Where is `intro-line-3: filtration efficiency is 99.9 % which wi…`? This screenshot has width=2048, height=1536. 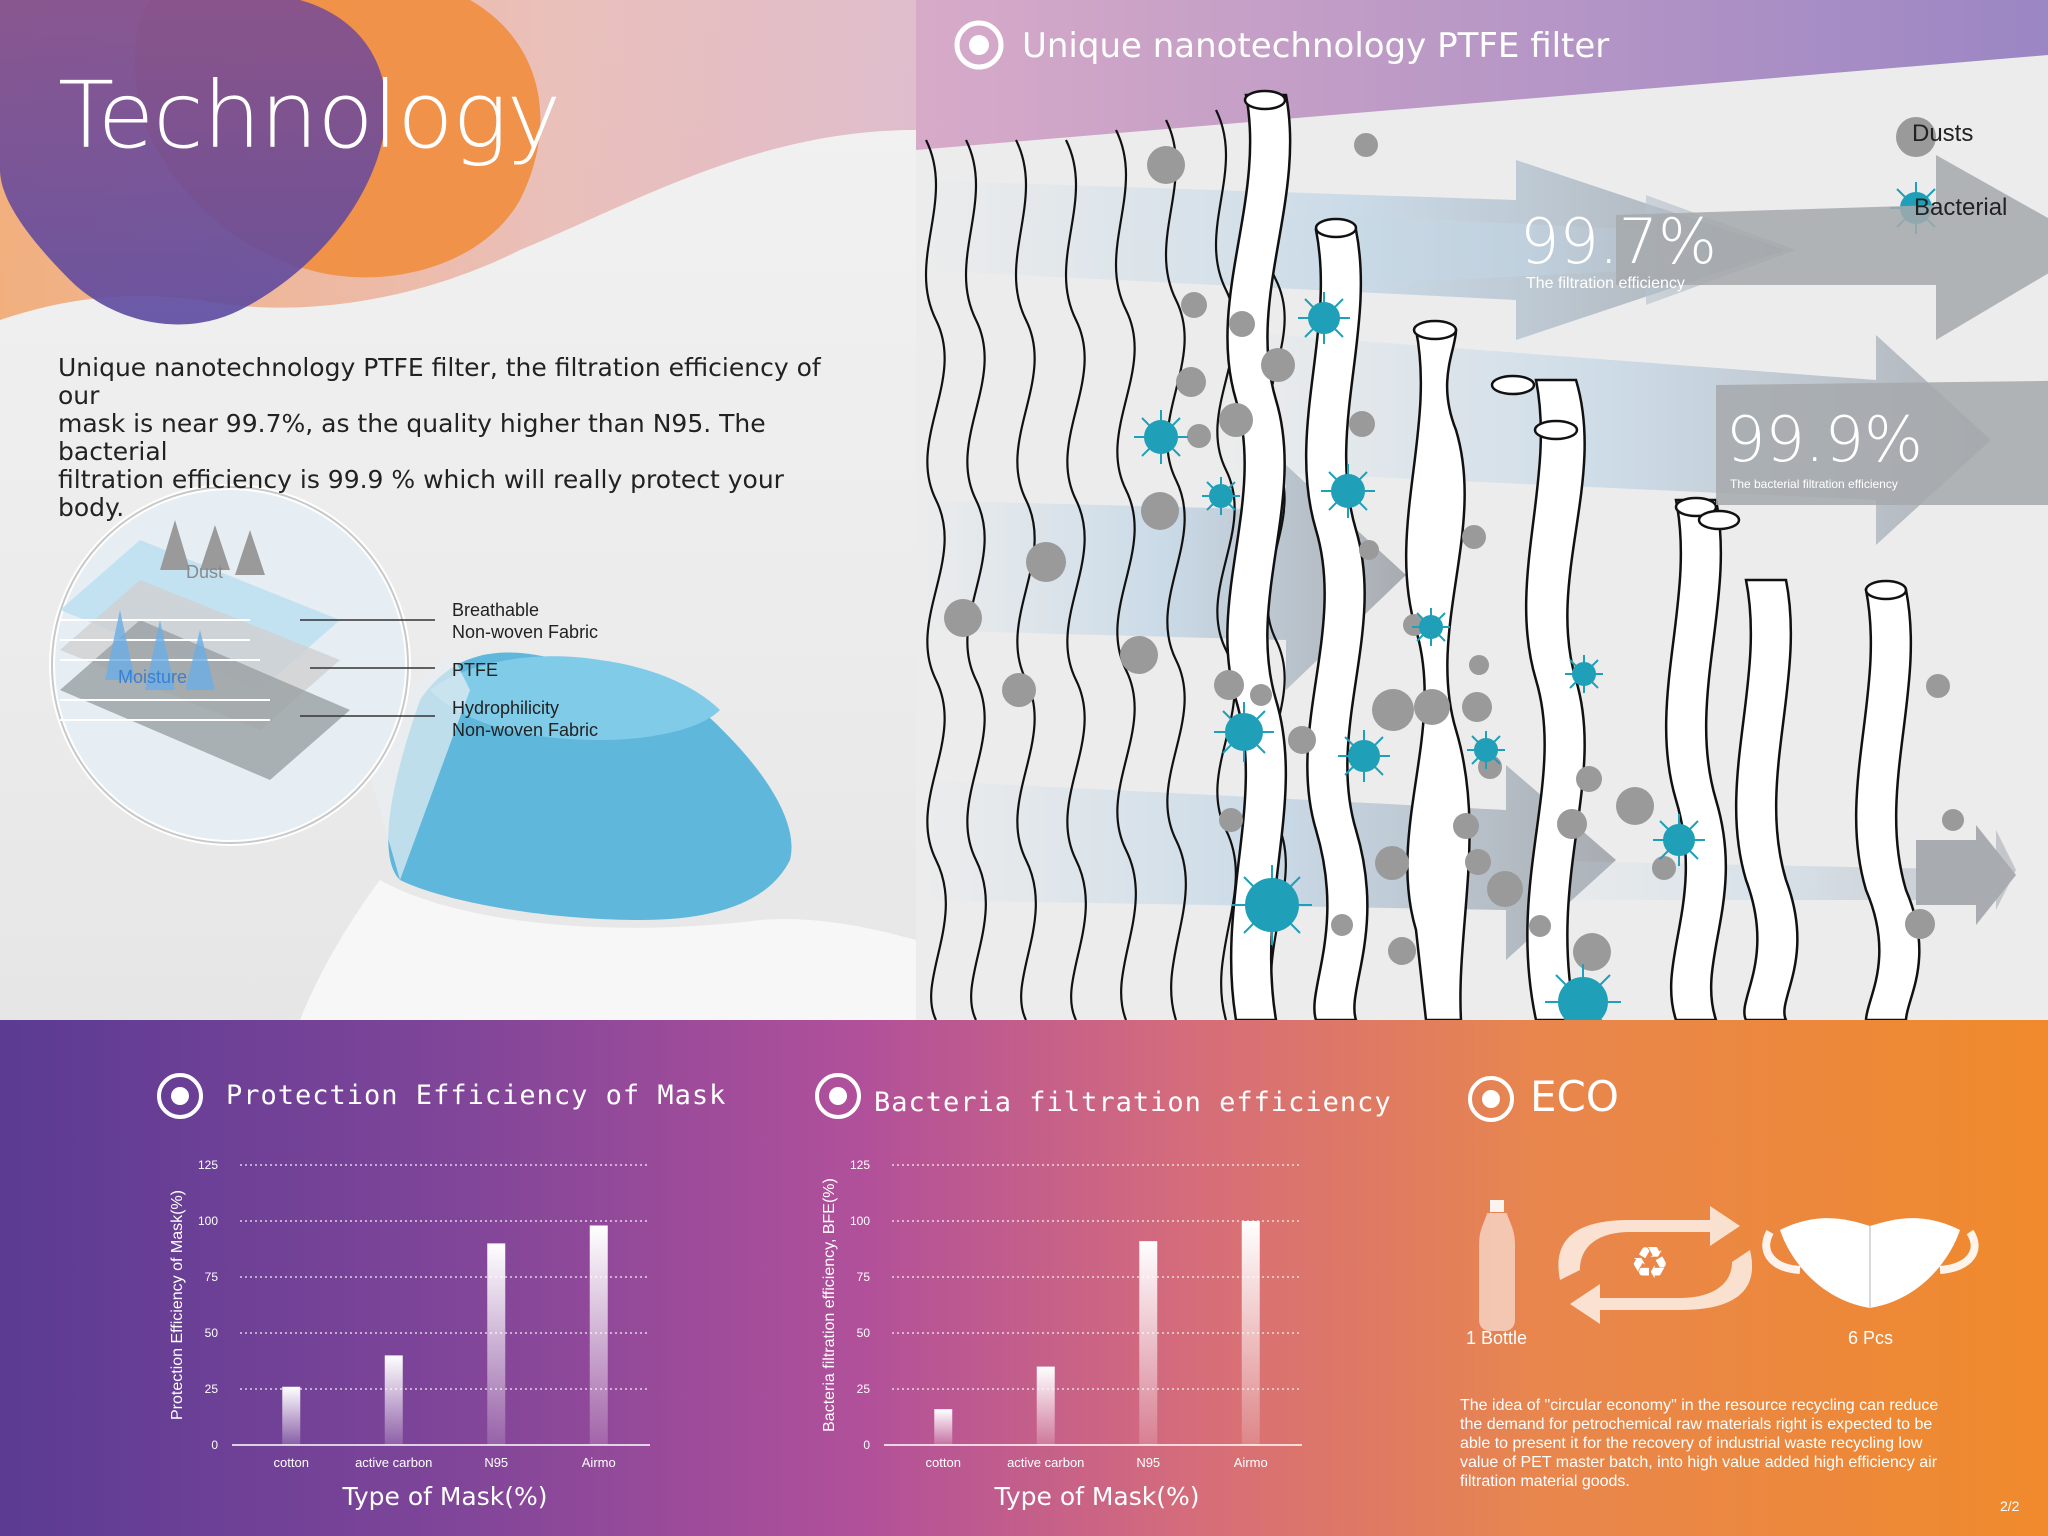 intro-line-3: filtration efficiency is 99.9 % which wi… is located at coordinates (421, 493).